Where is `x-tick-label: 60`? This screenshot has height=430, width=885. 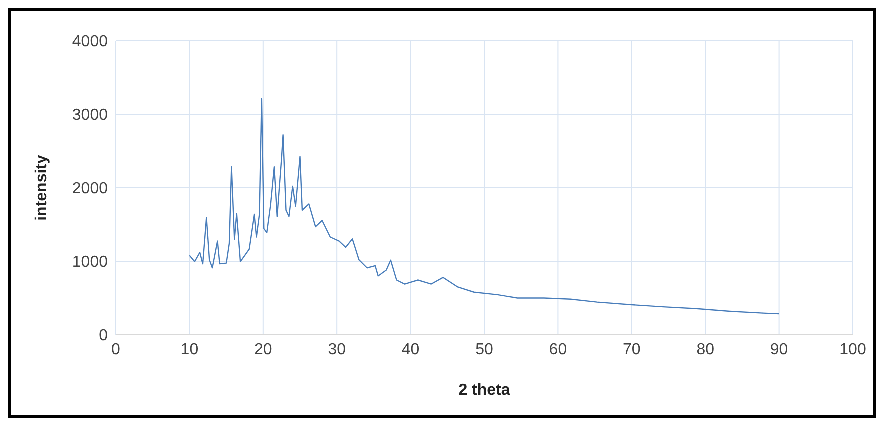
x-tick-label: 60 is located at coordinates (558, 349).